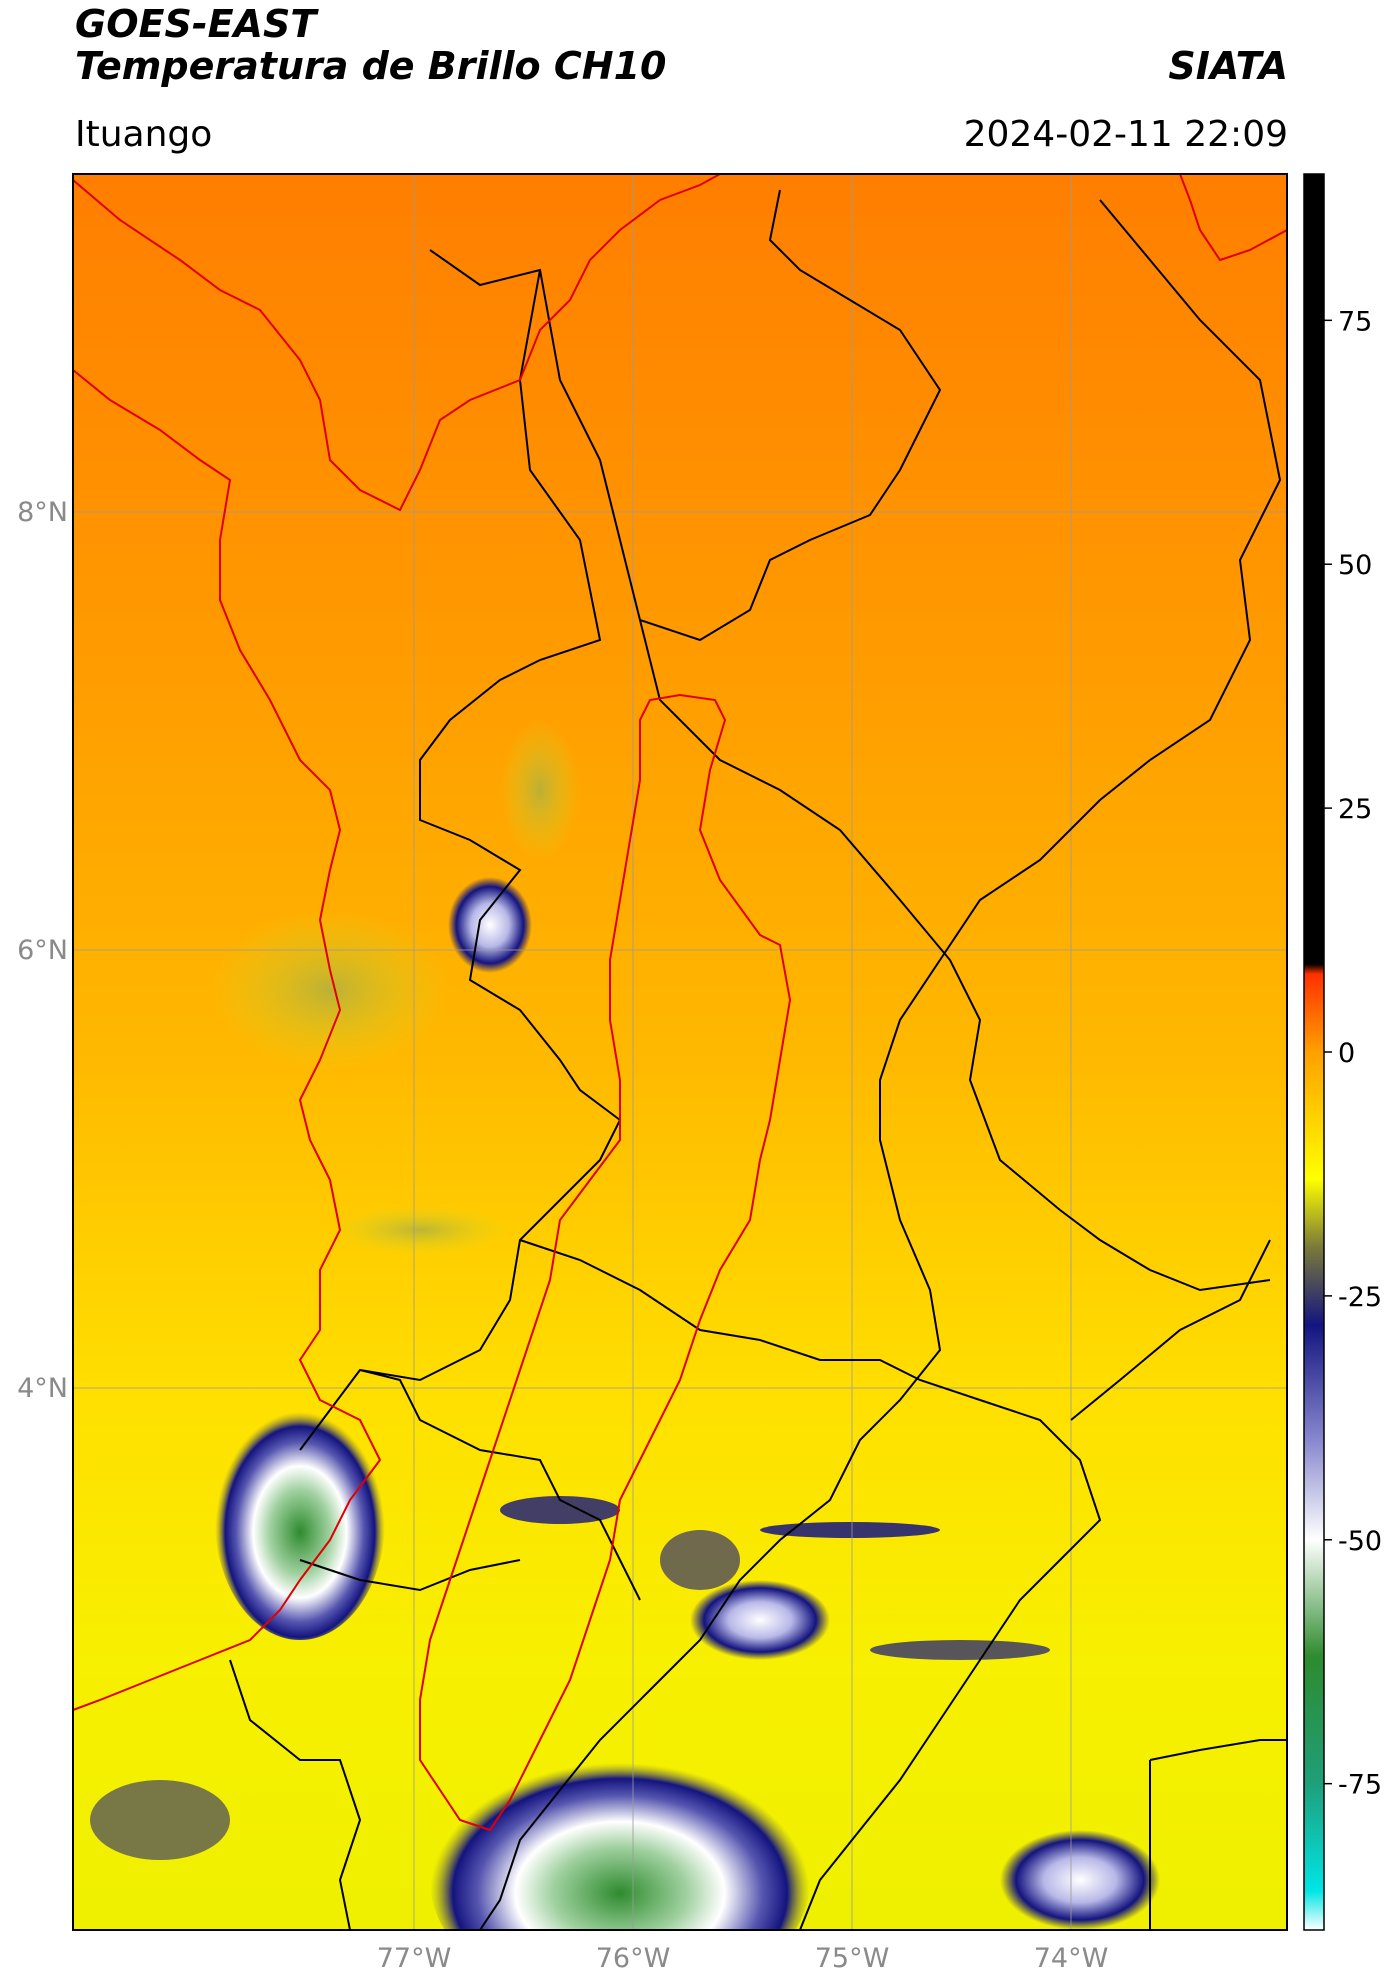 The height and width of the screenshot is (1981, 1384). I want to click on lon-label-74w: 74°W, so click(1071, 1958).